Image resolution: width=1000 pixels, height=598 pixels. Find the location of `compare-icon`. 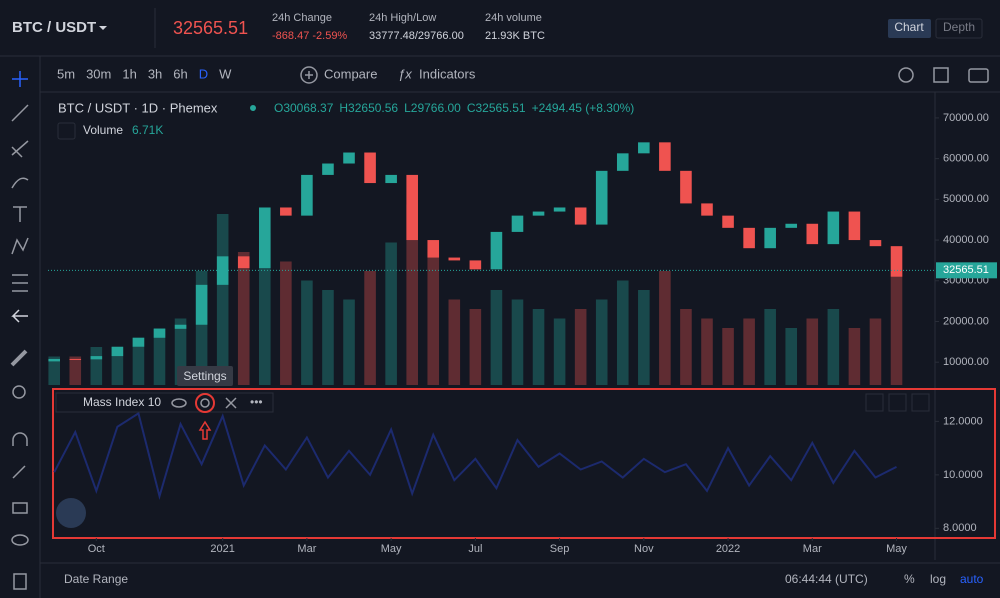

compare-icon is located at coordinates (309, 75).